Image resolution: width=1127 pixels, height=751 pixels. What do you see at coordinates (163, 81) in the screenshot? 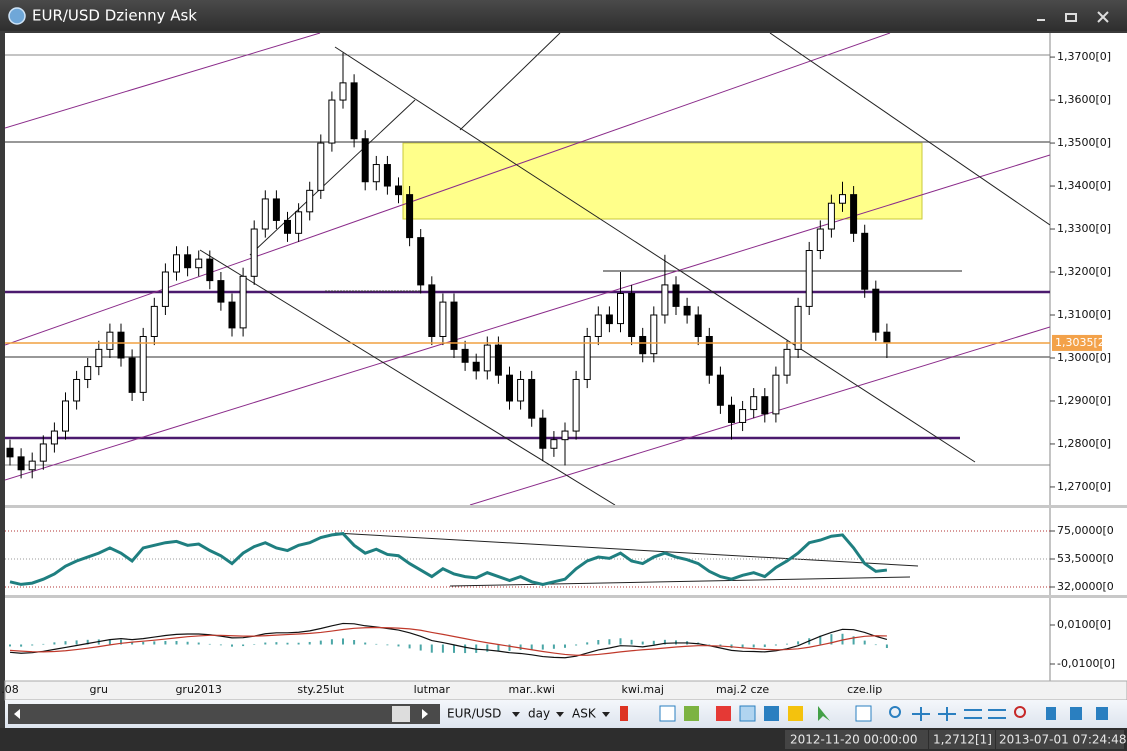
I see `trend-channel` at bounding box center [163, 81].